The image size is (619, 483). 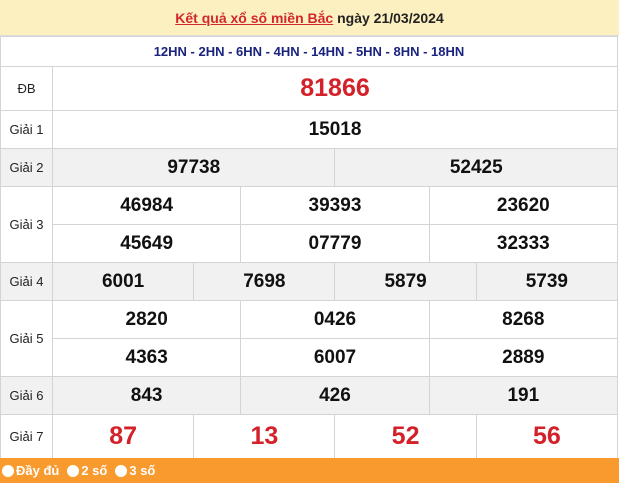 I want to click on results-header: Kết quả xổ số miền Bắc ngày 21/03/2024, so click(x=309, y=18).